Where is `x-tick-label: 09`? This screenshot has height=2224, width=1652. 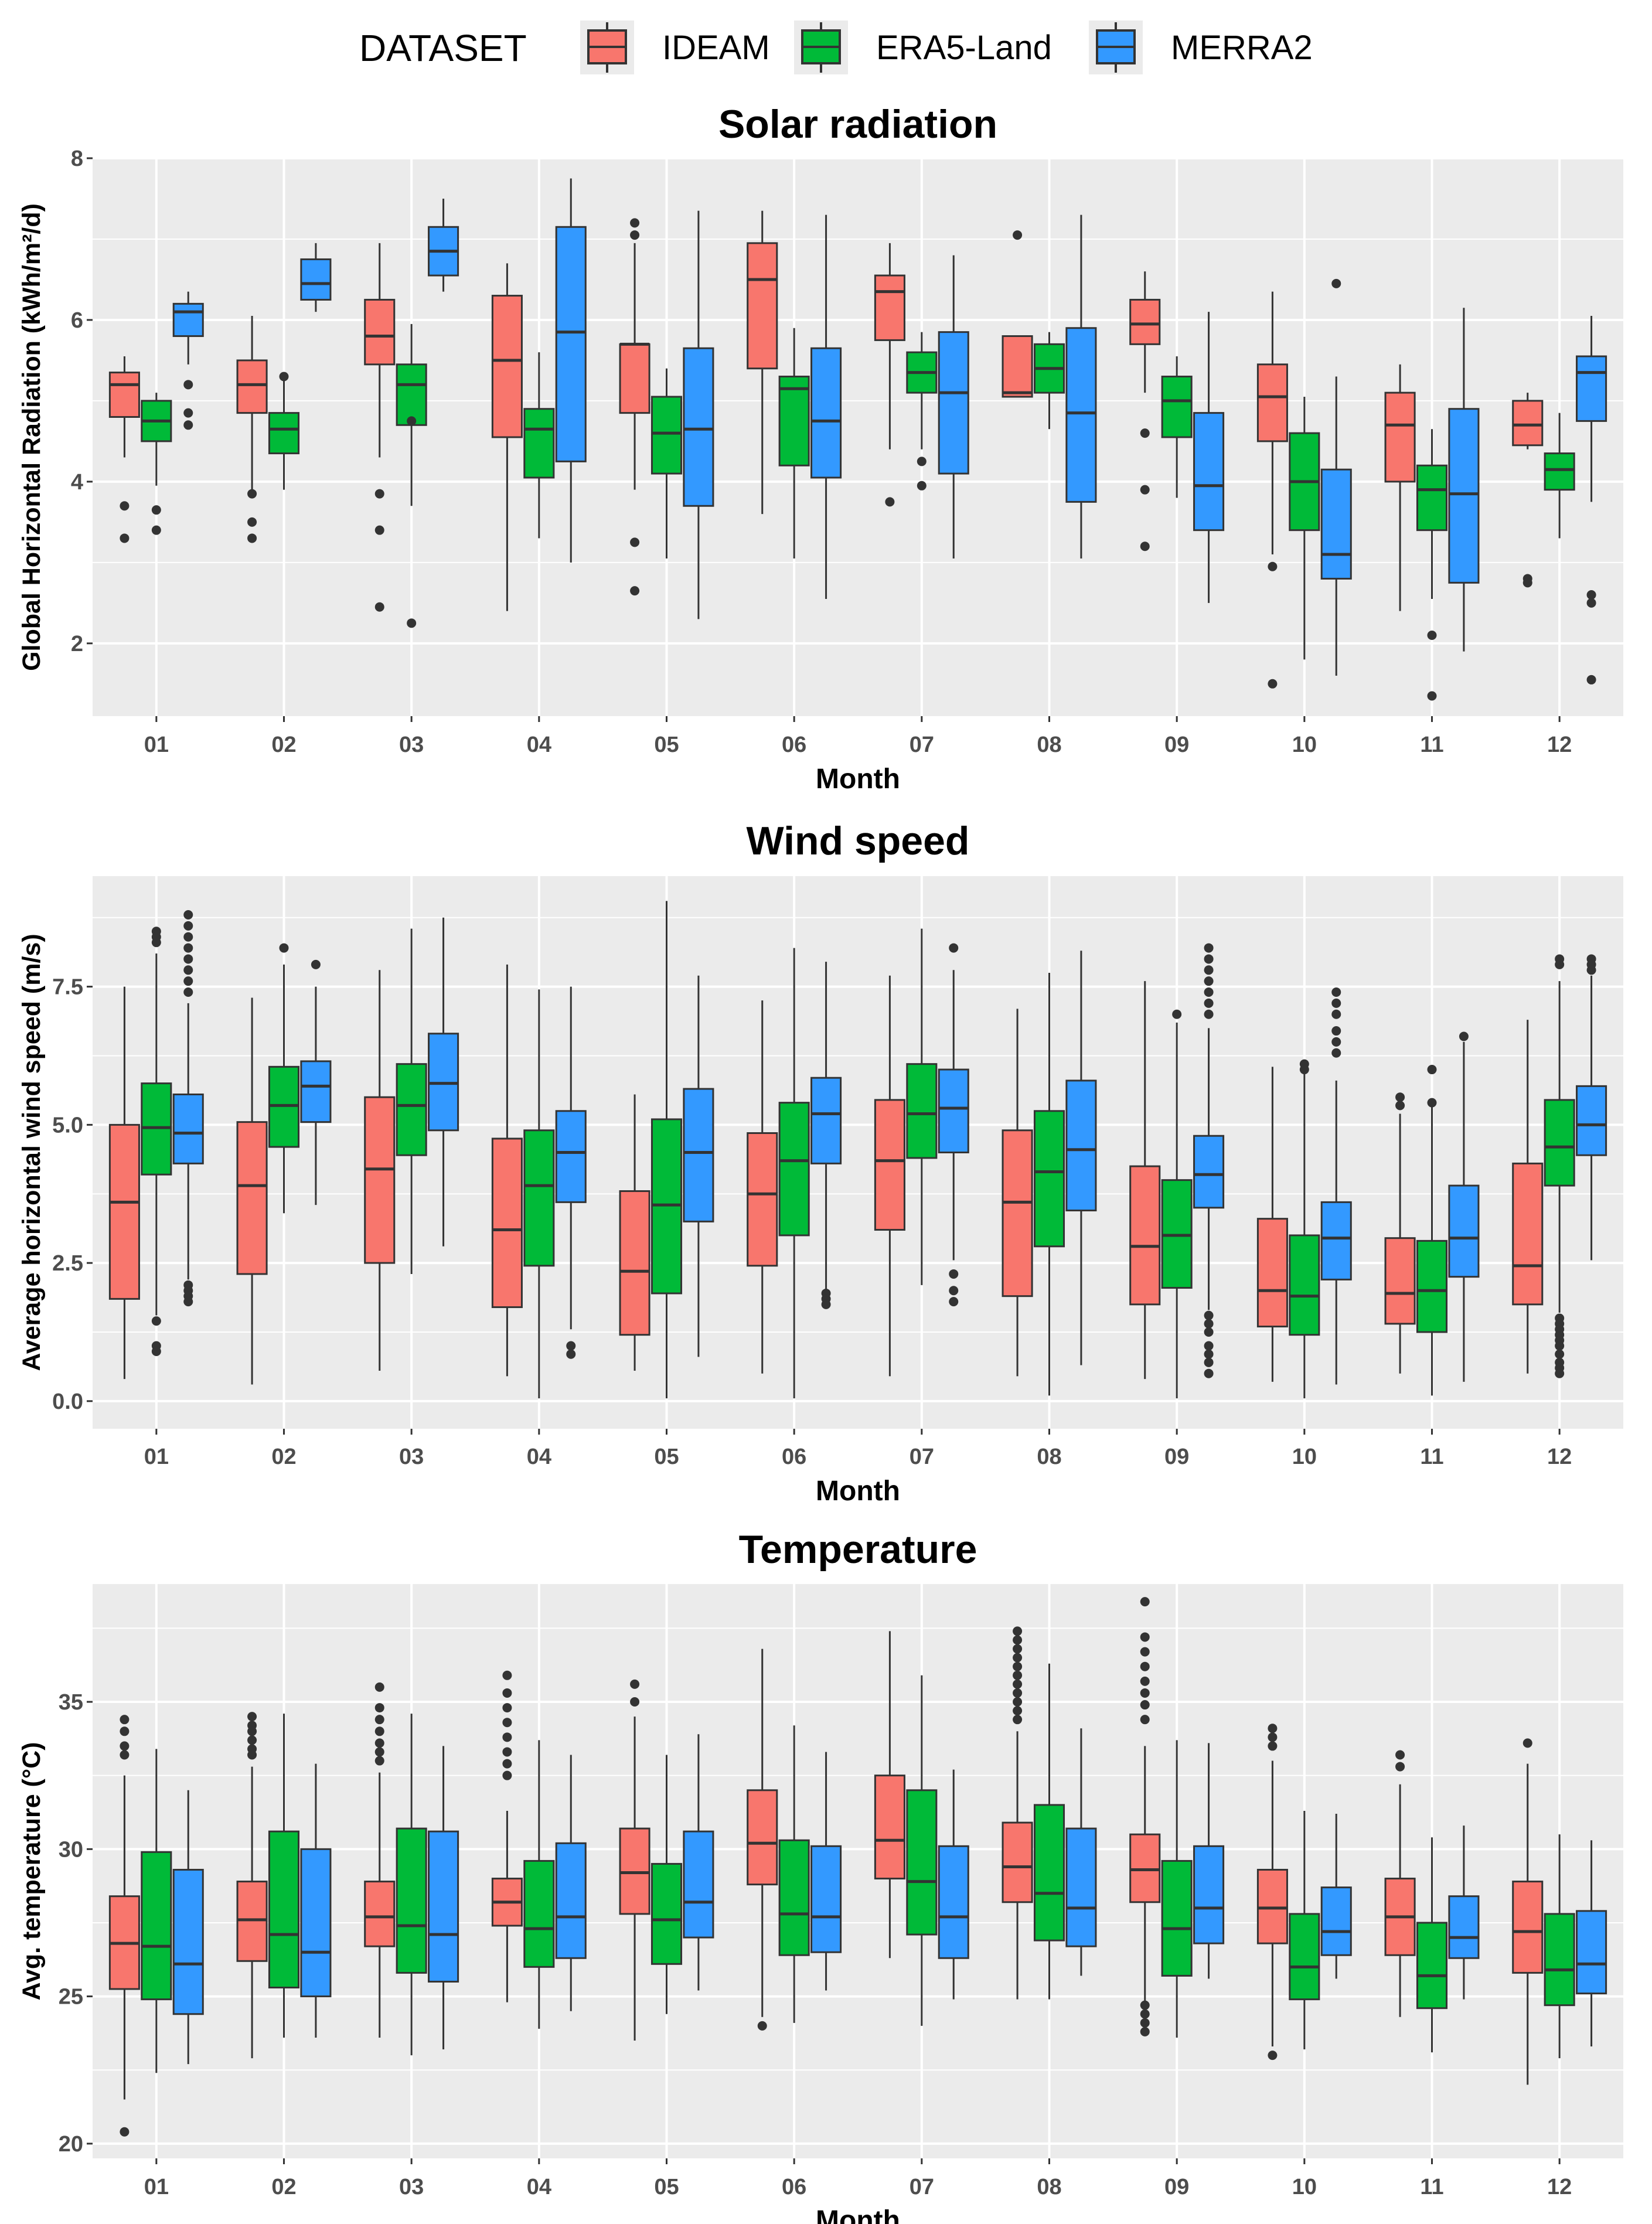 x-tick-label: 09 is located at coordinates (1176, 1457).